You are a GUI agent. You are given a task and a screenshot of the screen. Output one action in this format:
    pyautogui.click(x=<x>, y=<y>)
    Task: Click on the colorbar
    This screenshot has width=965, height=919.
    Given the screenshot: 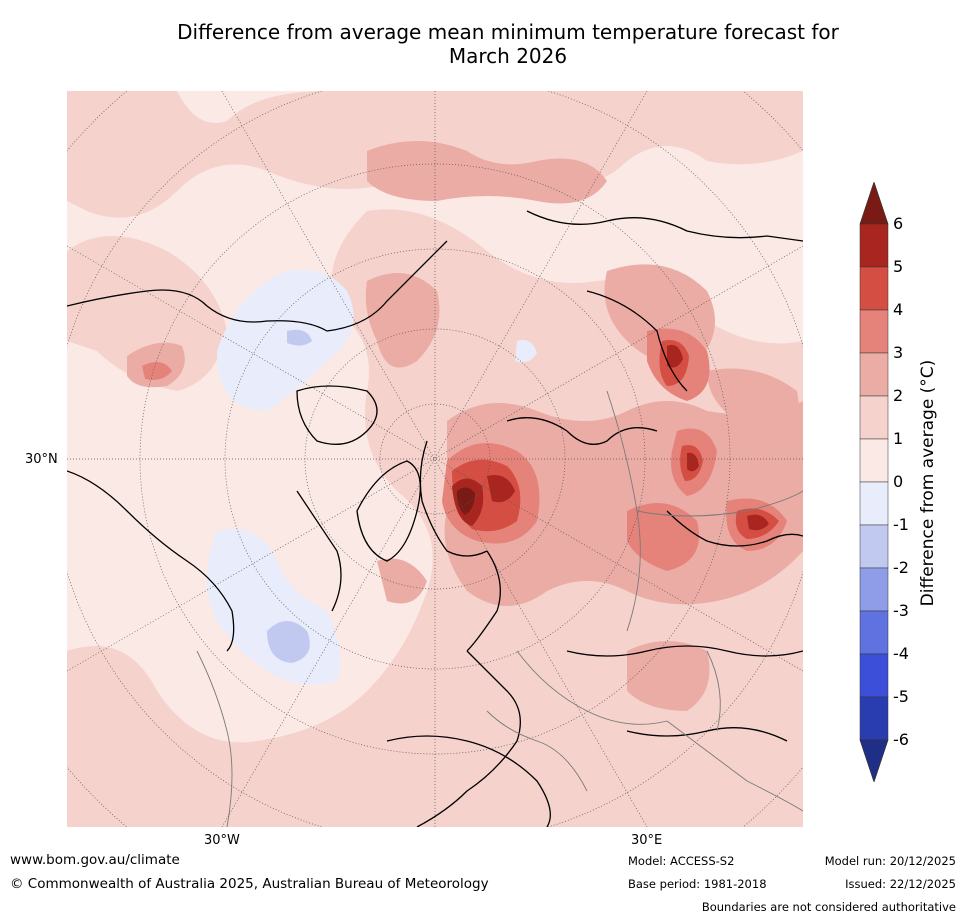 What is the action you would take?
    pyautogui.click(x=874, y=482)
    